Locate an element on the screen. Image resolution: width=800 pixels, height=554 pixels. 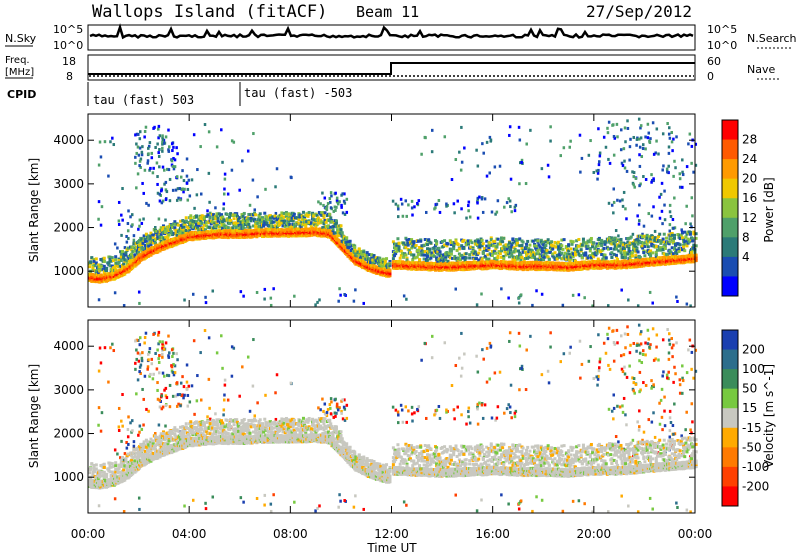
nsearch-label: N.Search is located at coordinates (772, 38).